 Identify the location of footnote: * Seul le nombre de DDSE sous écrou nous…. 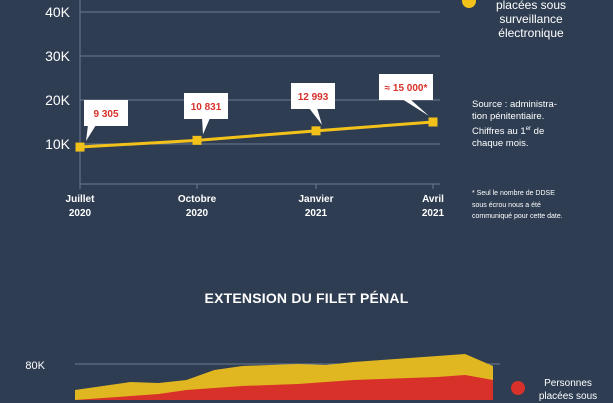
(537, 205).